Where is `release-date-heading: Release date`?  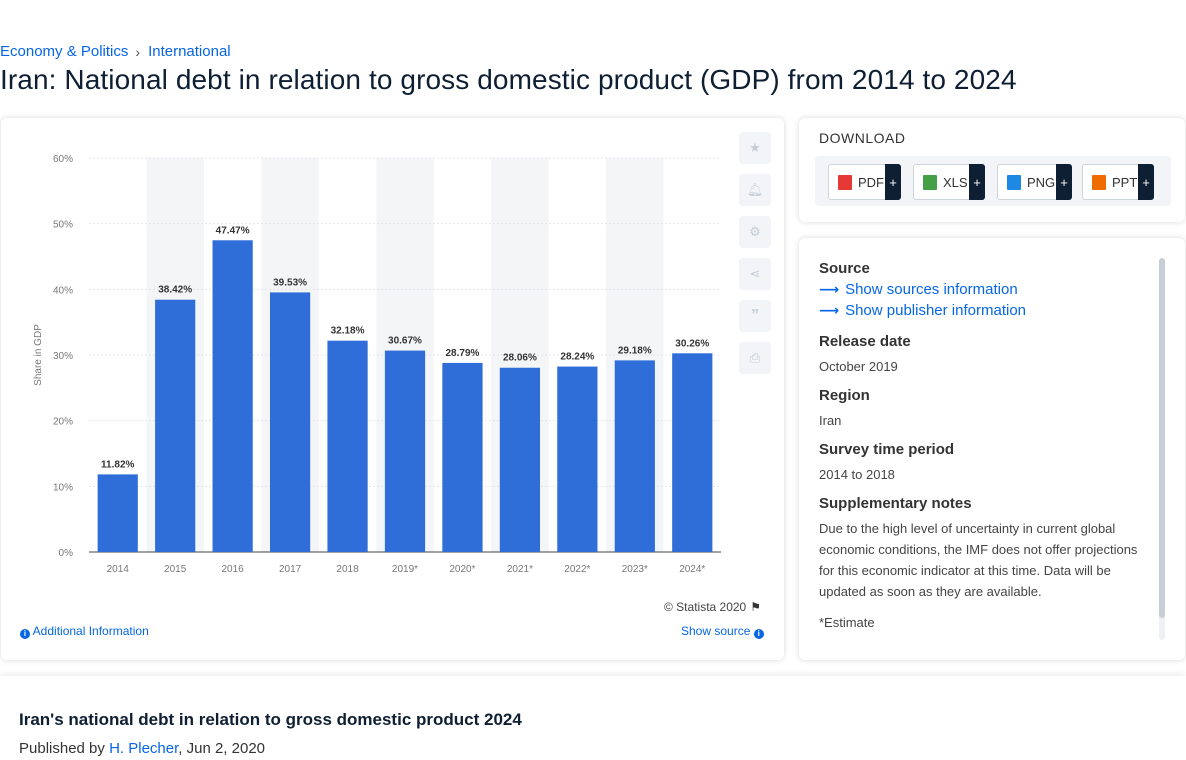
release-date-heading: Release date is located at coordinates (865, 341).